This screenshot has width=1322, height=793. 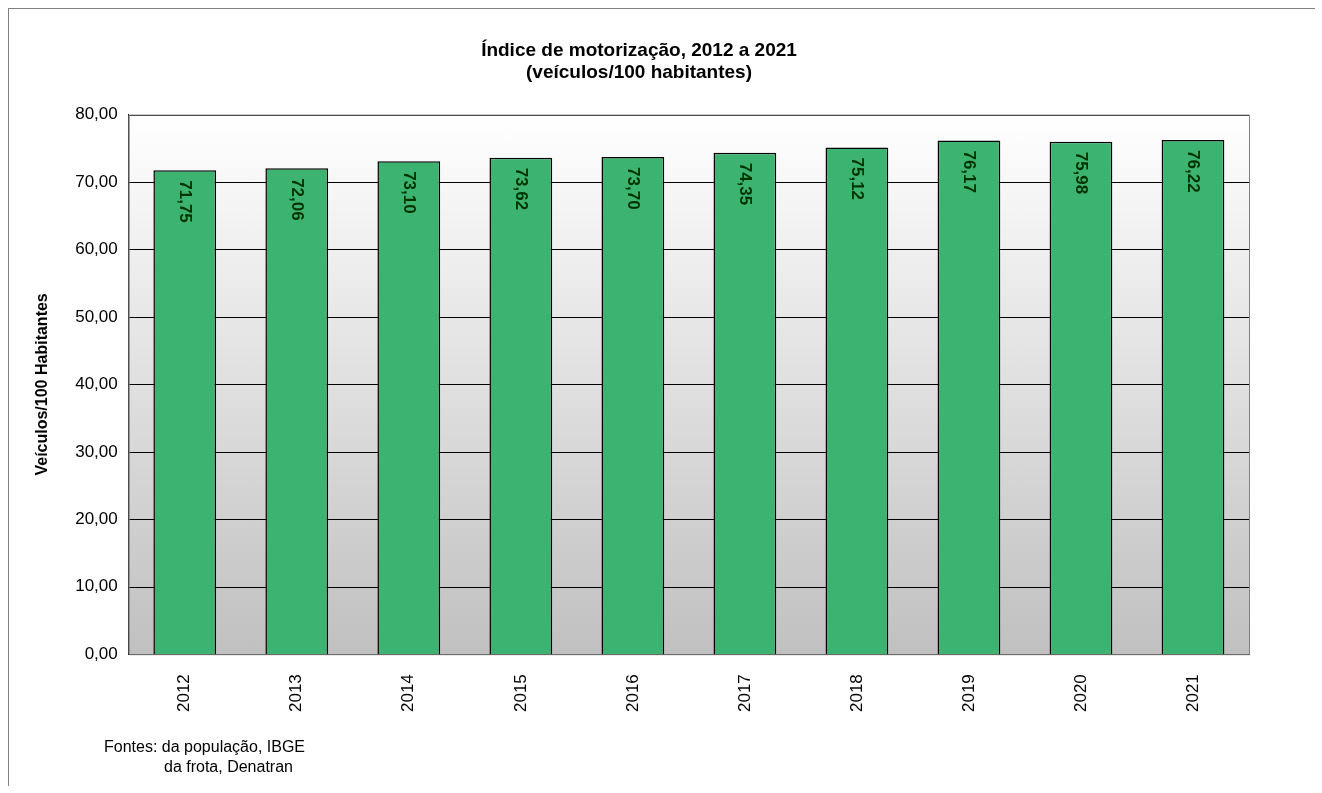 I want to click on data-label: 75,12, so click(x=858, y=179).